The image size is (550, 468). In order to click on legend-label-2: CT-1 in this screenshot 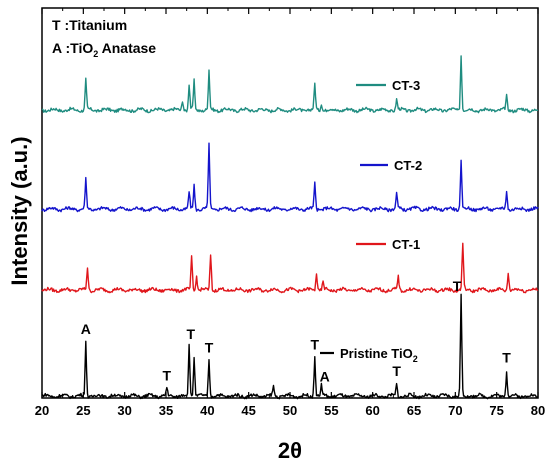, I will do `click(406, 244)`.